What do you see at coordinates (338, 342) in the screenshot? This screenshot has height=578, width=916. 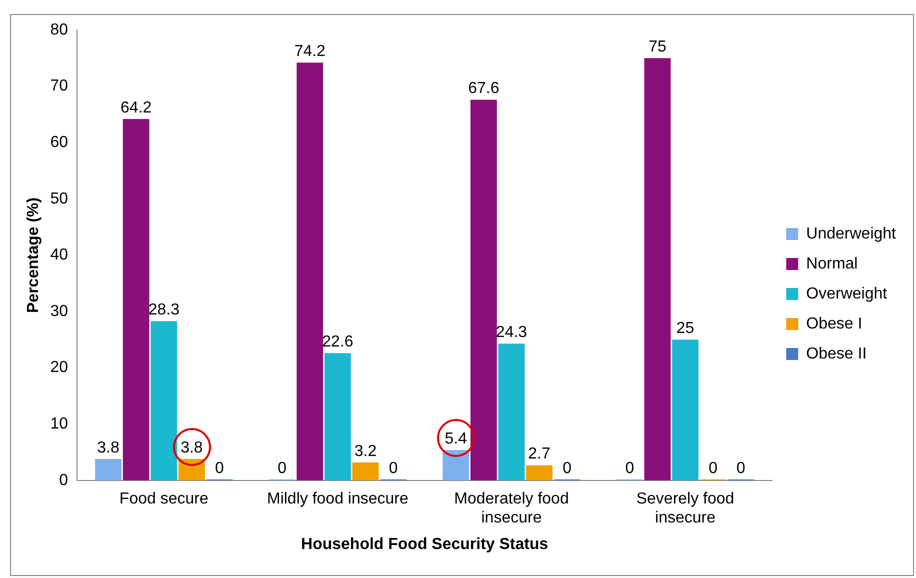 I see `data-label: 22.6` at bounding box center [338, 342].